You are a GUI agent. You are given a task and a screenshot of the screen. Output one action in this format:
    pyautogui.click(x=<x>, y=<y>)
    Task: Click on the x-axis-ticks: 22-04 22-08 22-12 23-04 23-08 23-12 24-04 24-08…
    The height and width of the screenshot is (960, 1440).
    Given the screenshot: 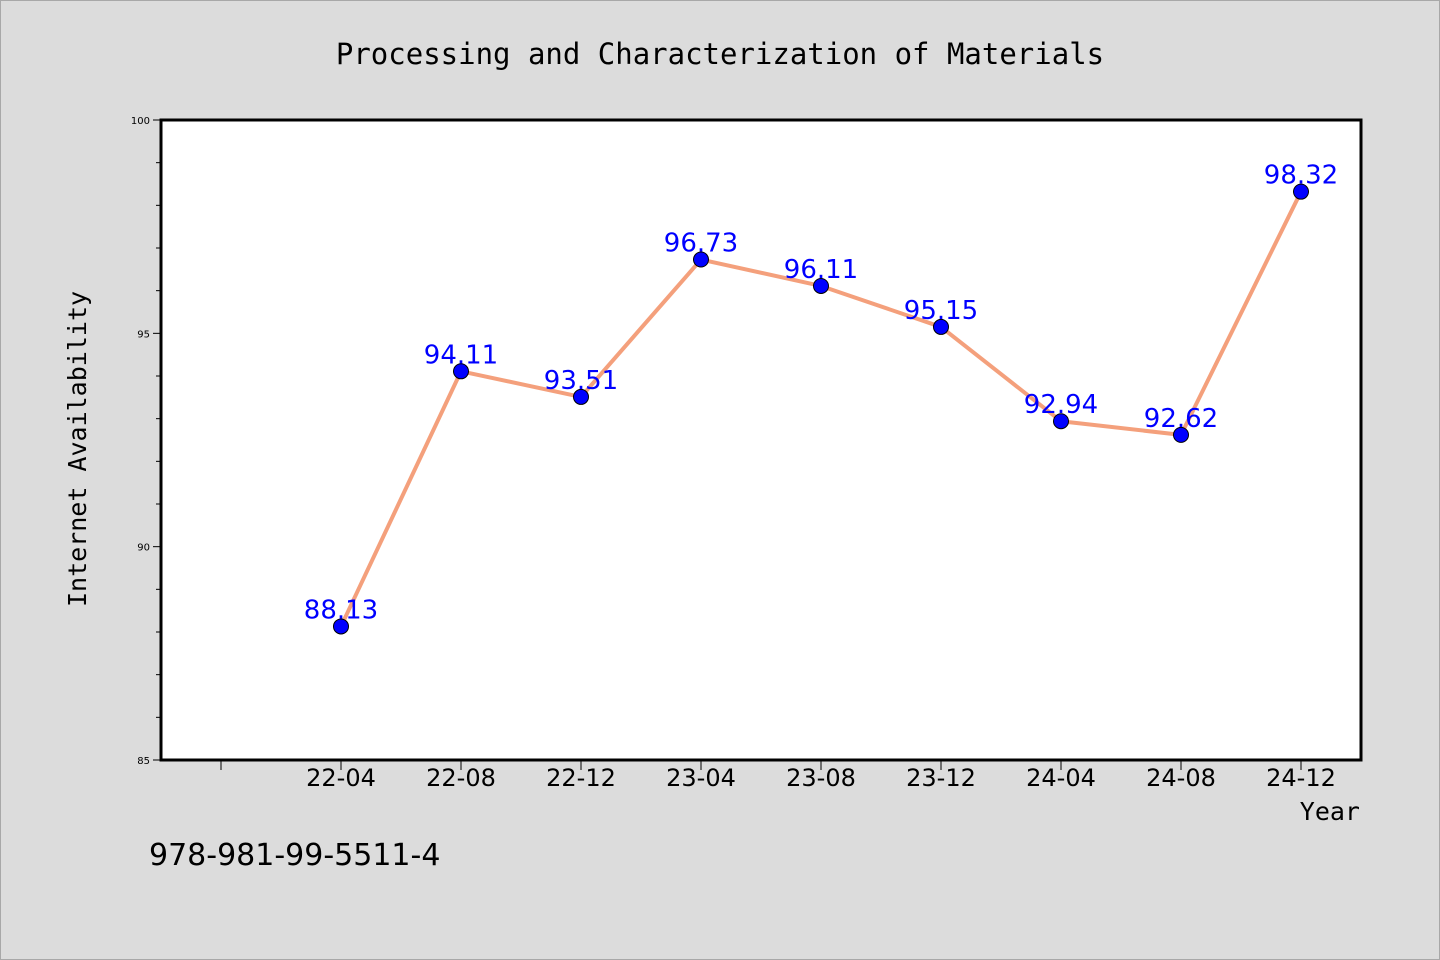 What is the action you would take?
    pyautogui.click(x=778, y=776)
    